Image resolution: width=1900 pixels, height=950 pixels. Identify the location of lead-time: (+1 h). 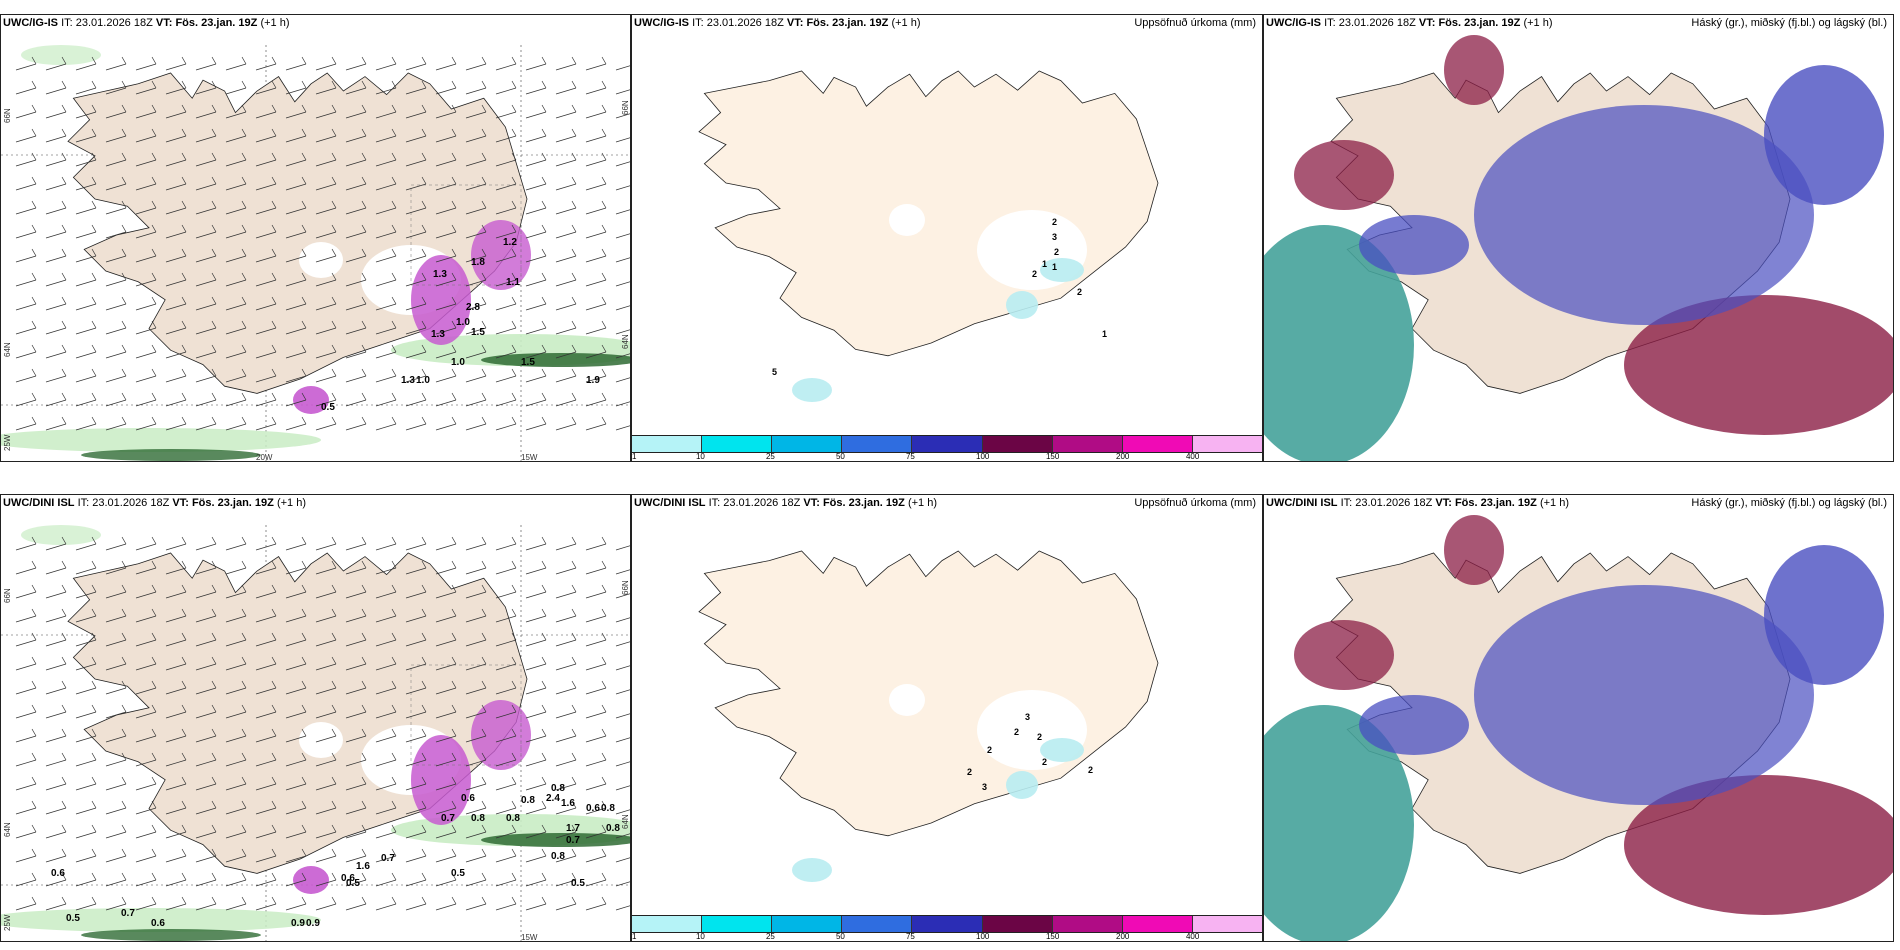
(275, 23).